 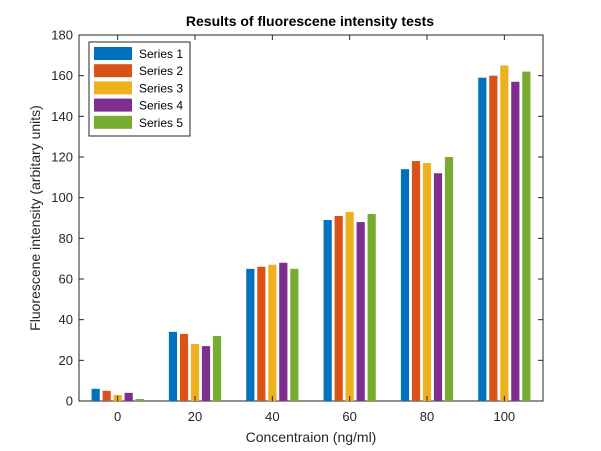 I want to click on x-tick-label: 100, so click(x=504, y=416).